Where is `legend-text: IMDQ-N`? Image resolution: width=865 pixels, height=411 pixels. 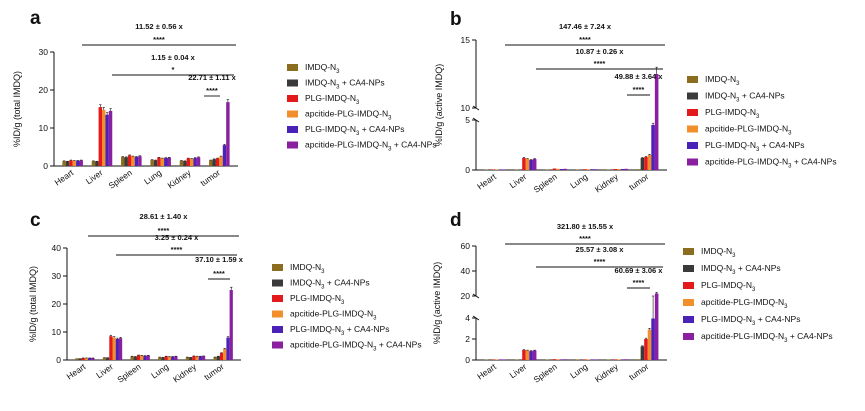 legend-text: IMDQ-N is located at coordinates (320, 83).